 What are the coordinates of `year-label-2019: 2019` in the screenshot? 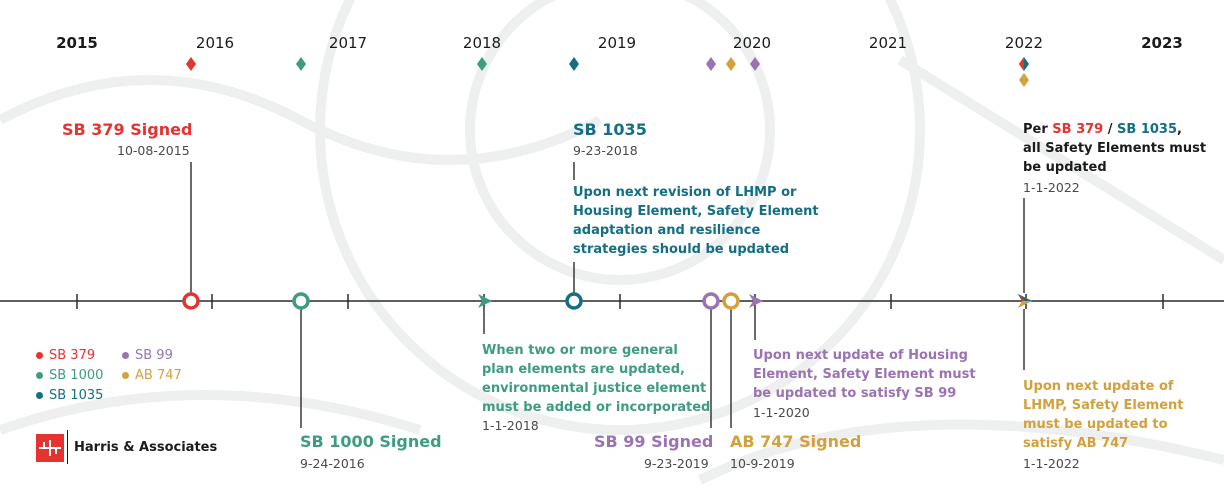 It's located at (617, 43).